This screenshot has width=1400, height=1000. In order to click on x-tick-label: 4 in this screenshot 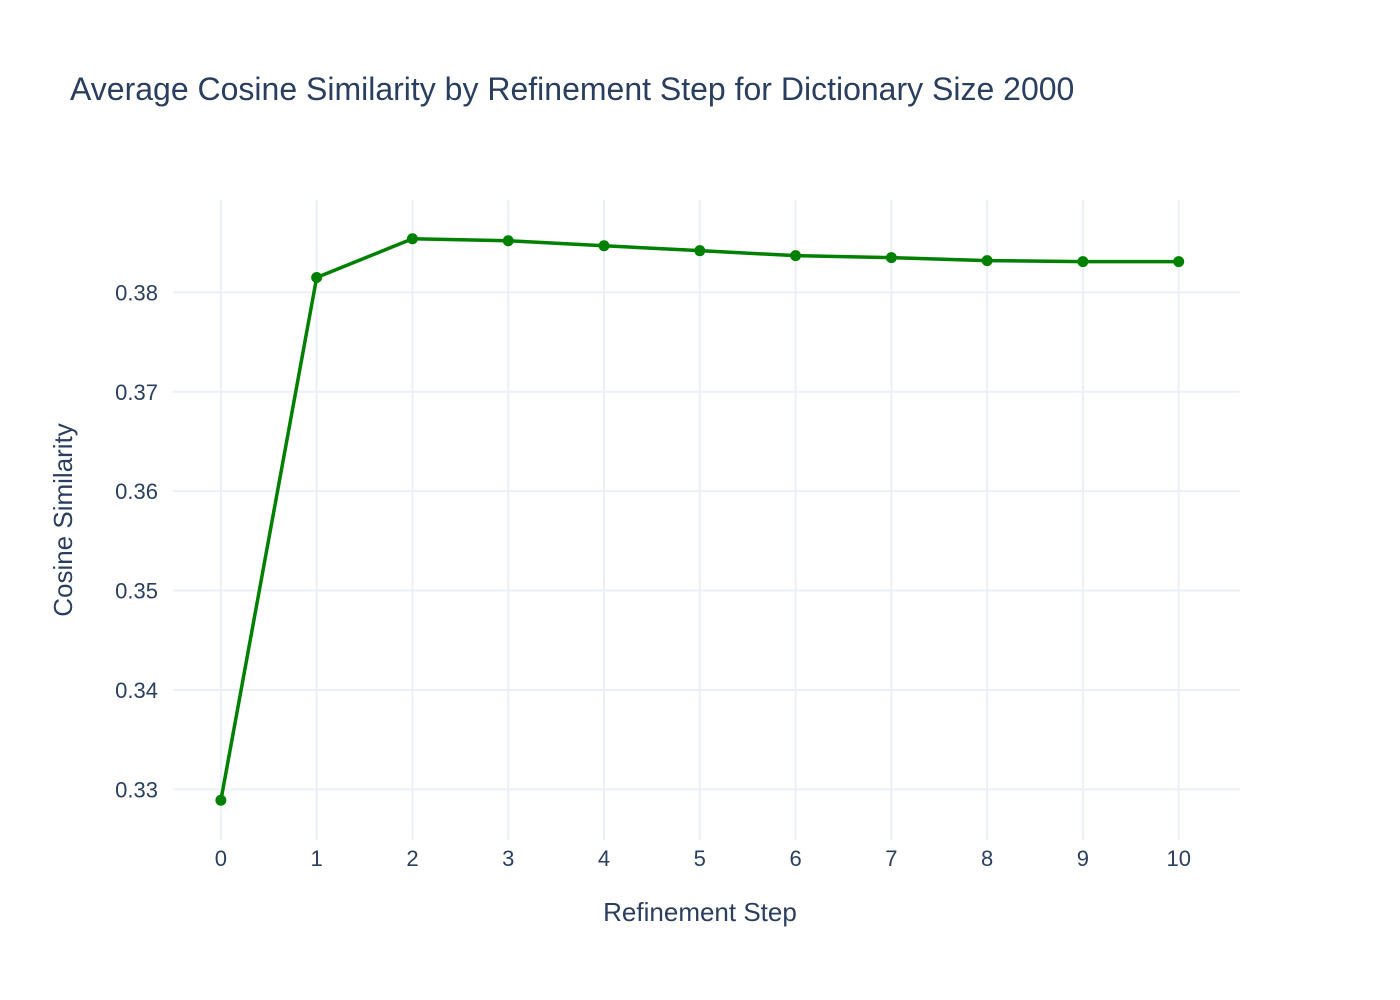, I will do `click(604, 858)`.